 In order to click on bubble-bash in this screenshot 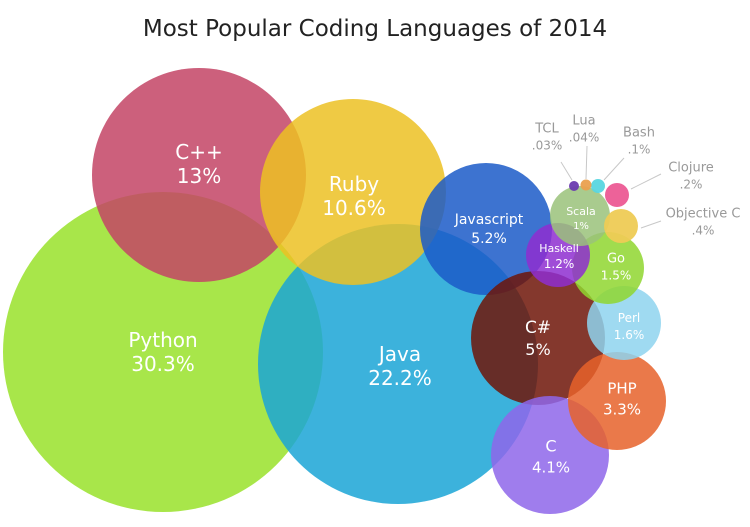, I will do `click(598, 186)`.